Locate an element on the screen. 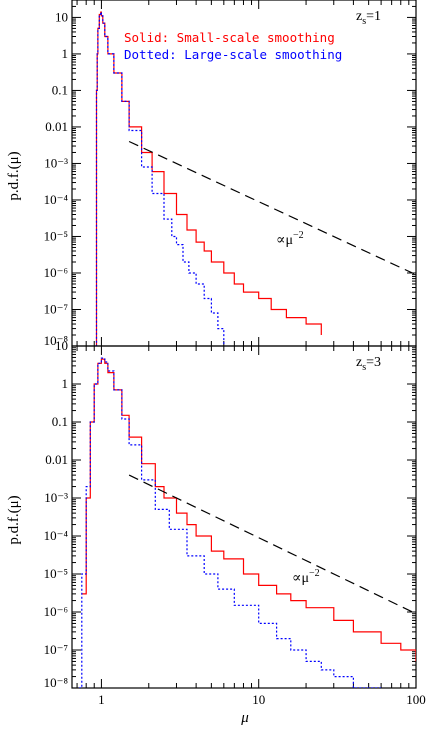 This screenshot has height=732, width=436. large-scale-smoothing-curve is located at coordinates (160, 178).